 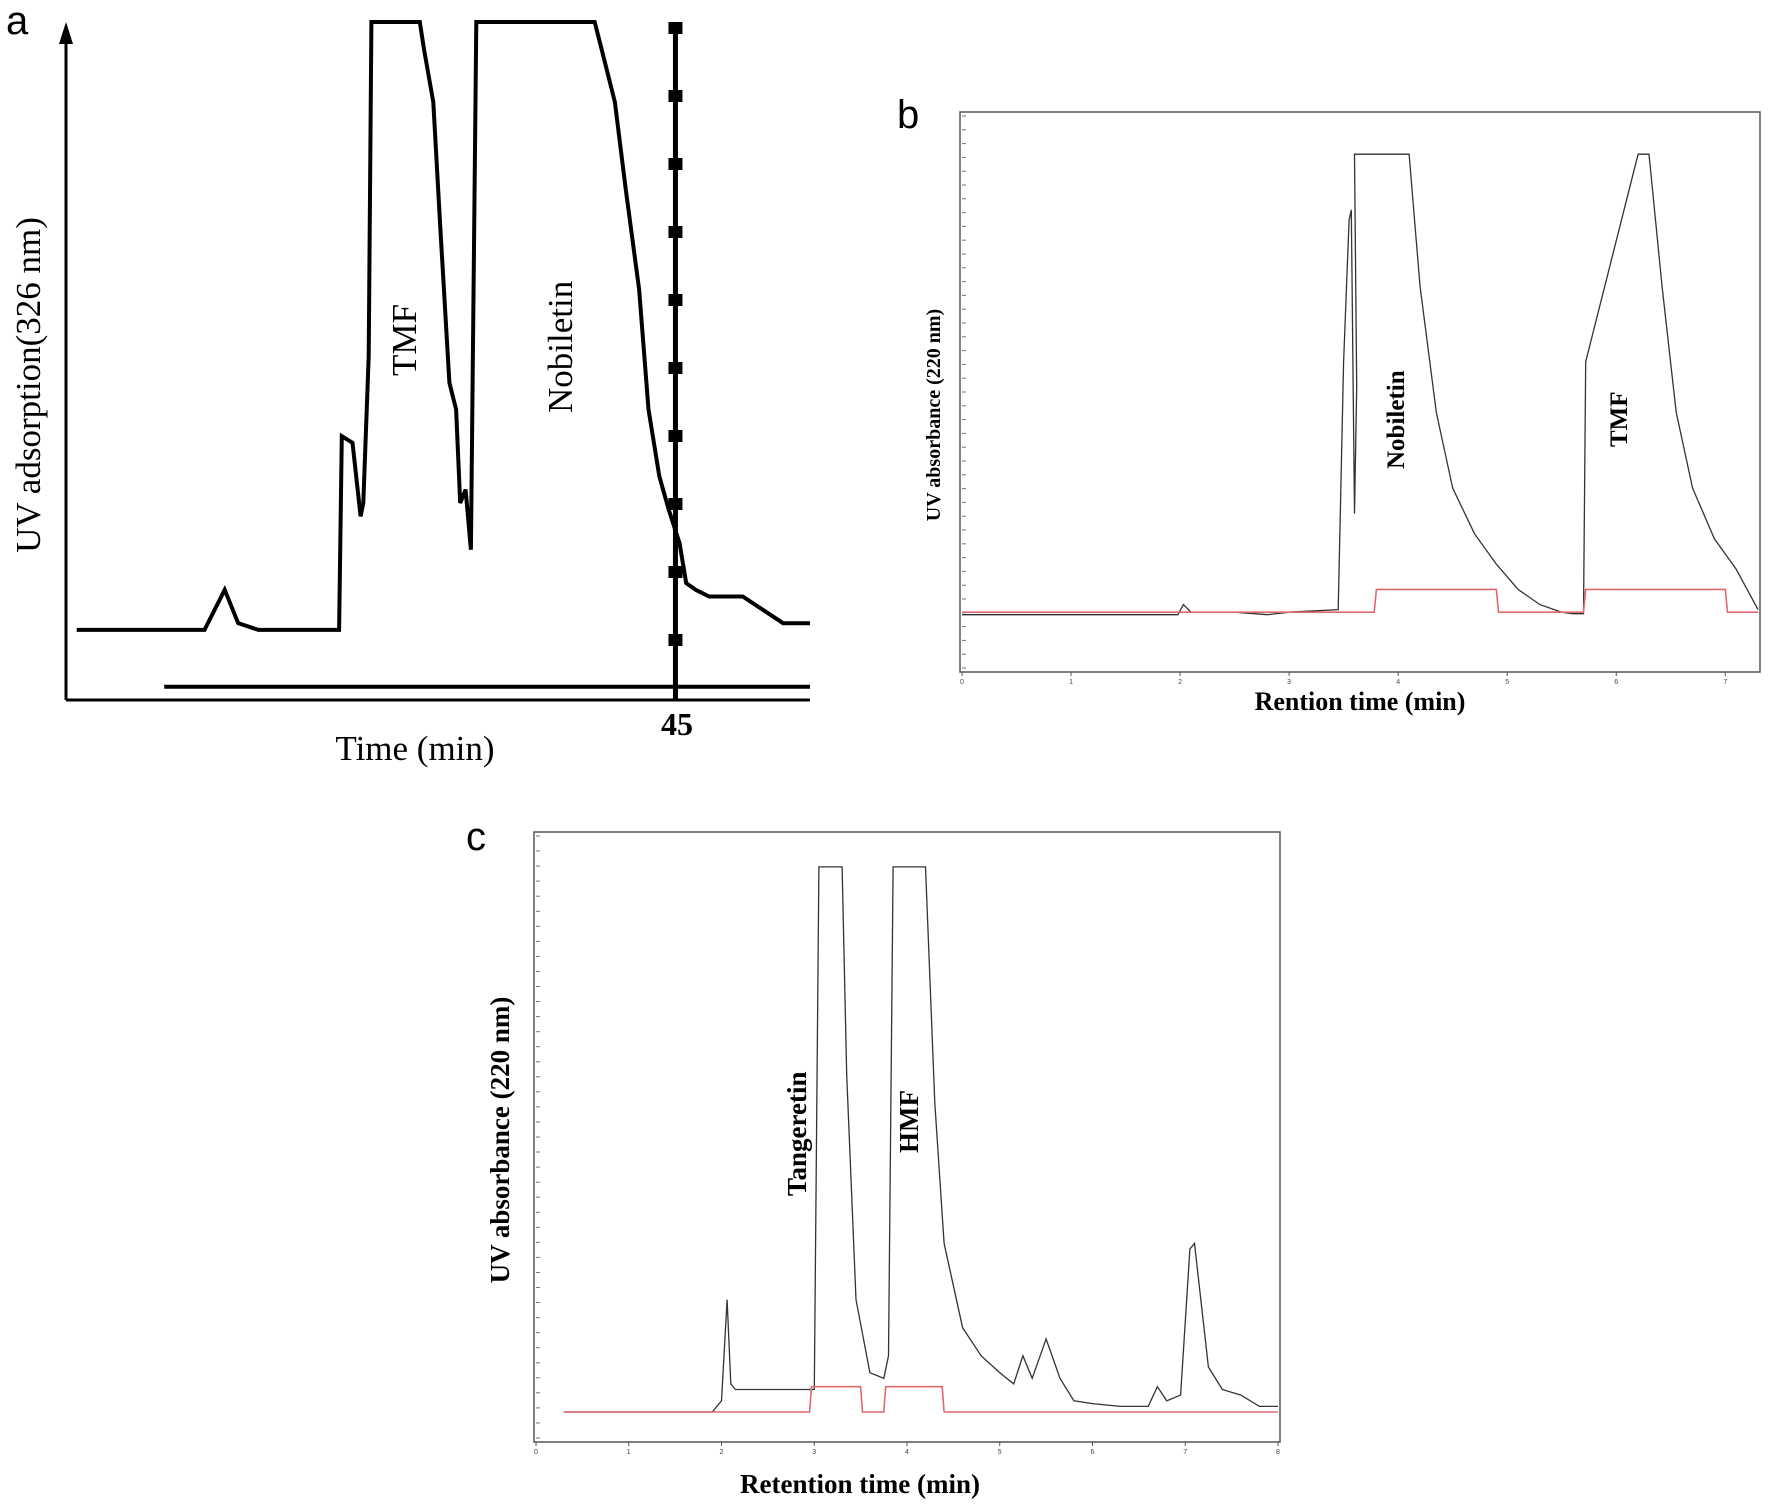 I want to click on panel-b-trace-group, so click(x=1360, y=384).